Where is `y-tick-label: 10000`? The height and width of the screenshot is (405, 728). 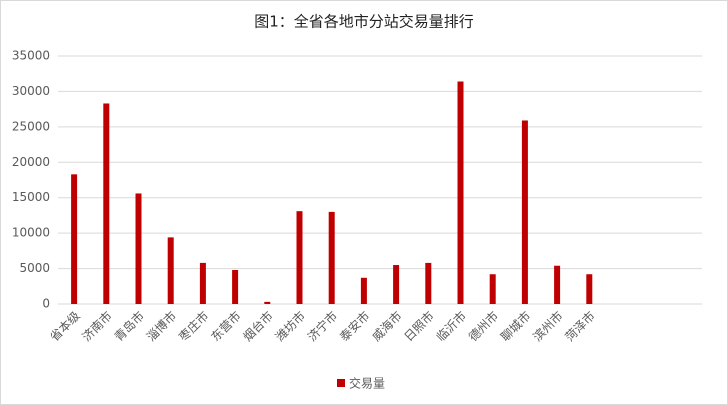 y-tick-label: 10000 is located at coordinates (31, 233).